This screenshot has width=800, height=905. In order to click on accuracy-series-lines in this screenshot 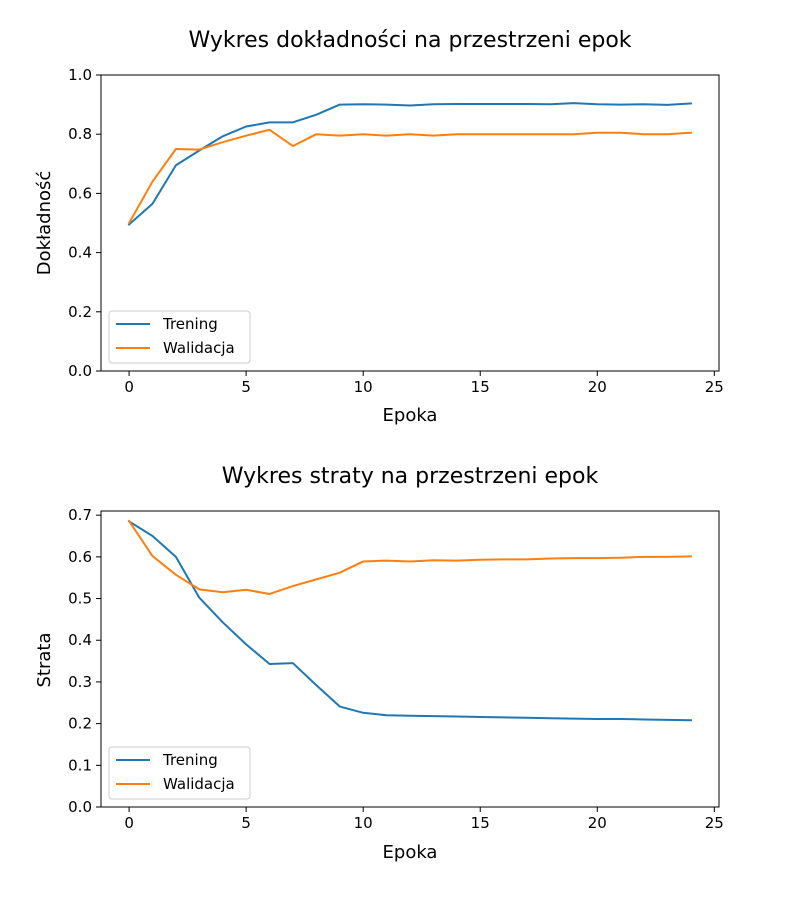, I will do `click(409, 164)`.